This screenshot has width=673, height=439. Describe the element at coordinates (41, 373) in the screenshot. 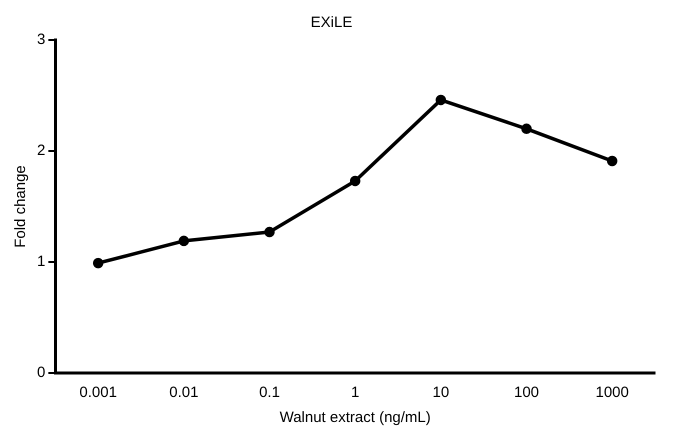

I see `y-tick-label: 0` at that location.